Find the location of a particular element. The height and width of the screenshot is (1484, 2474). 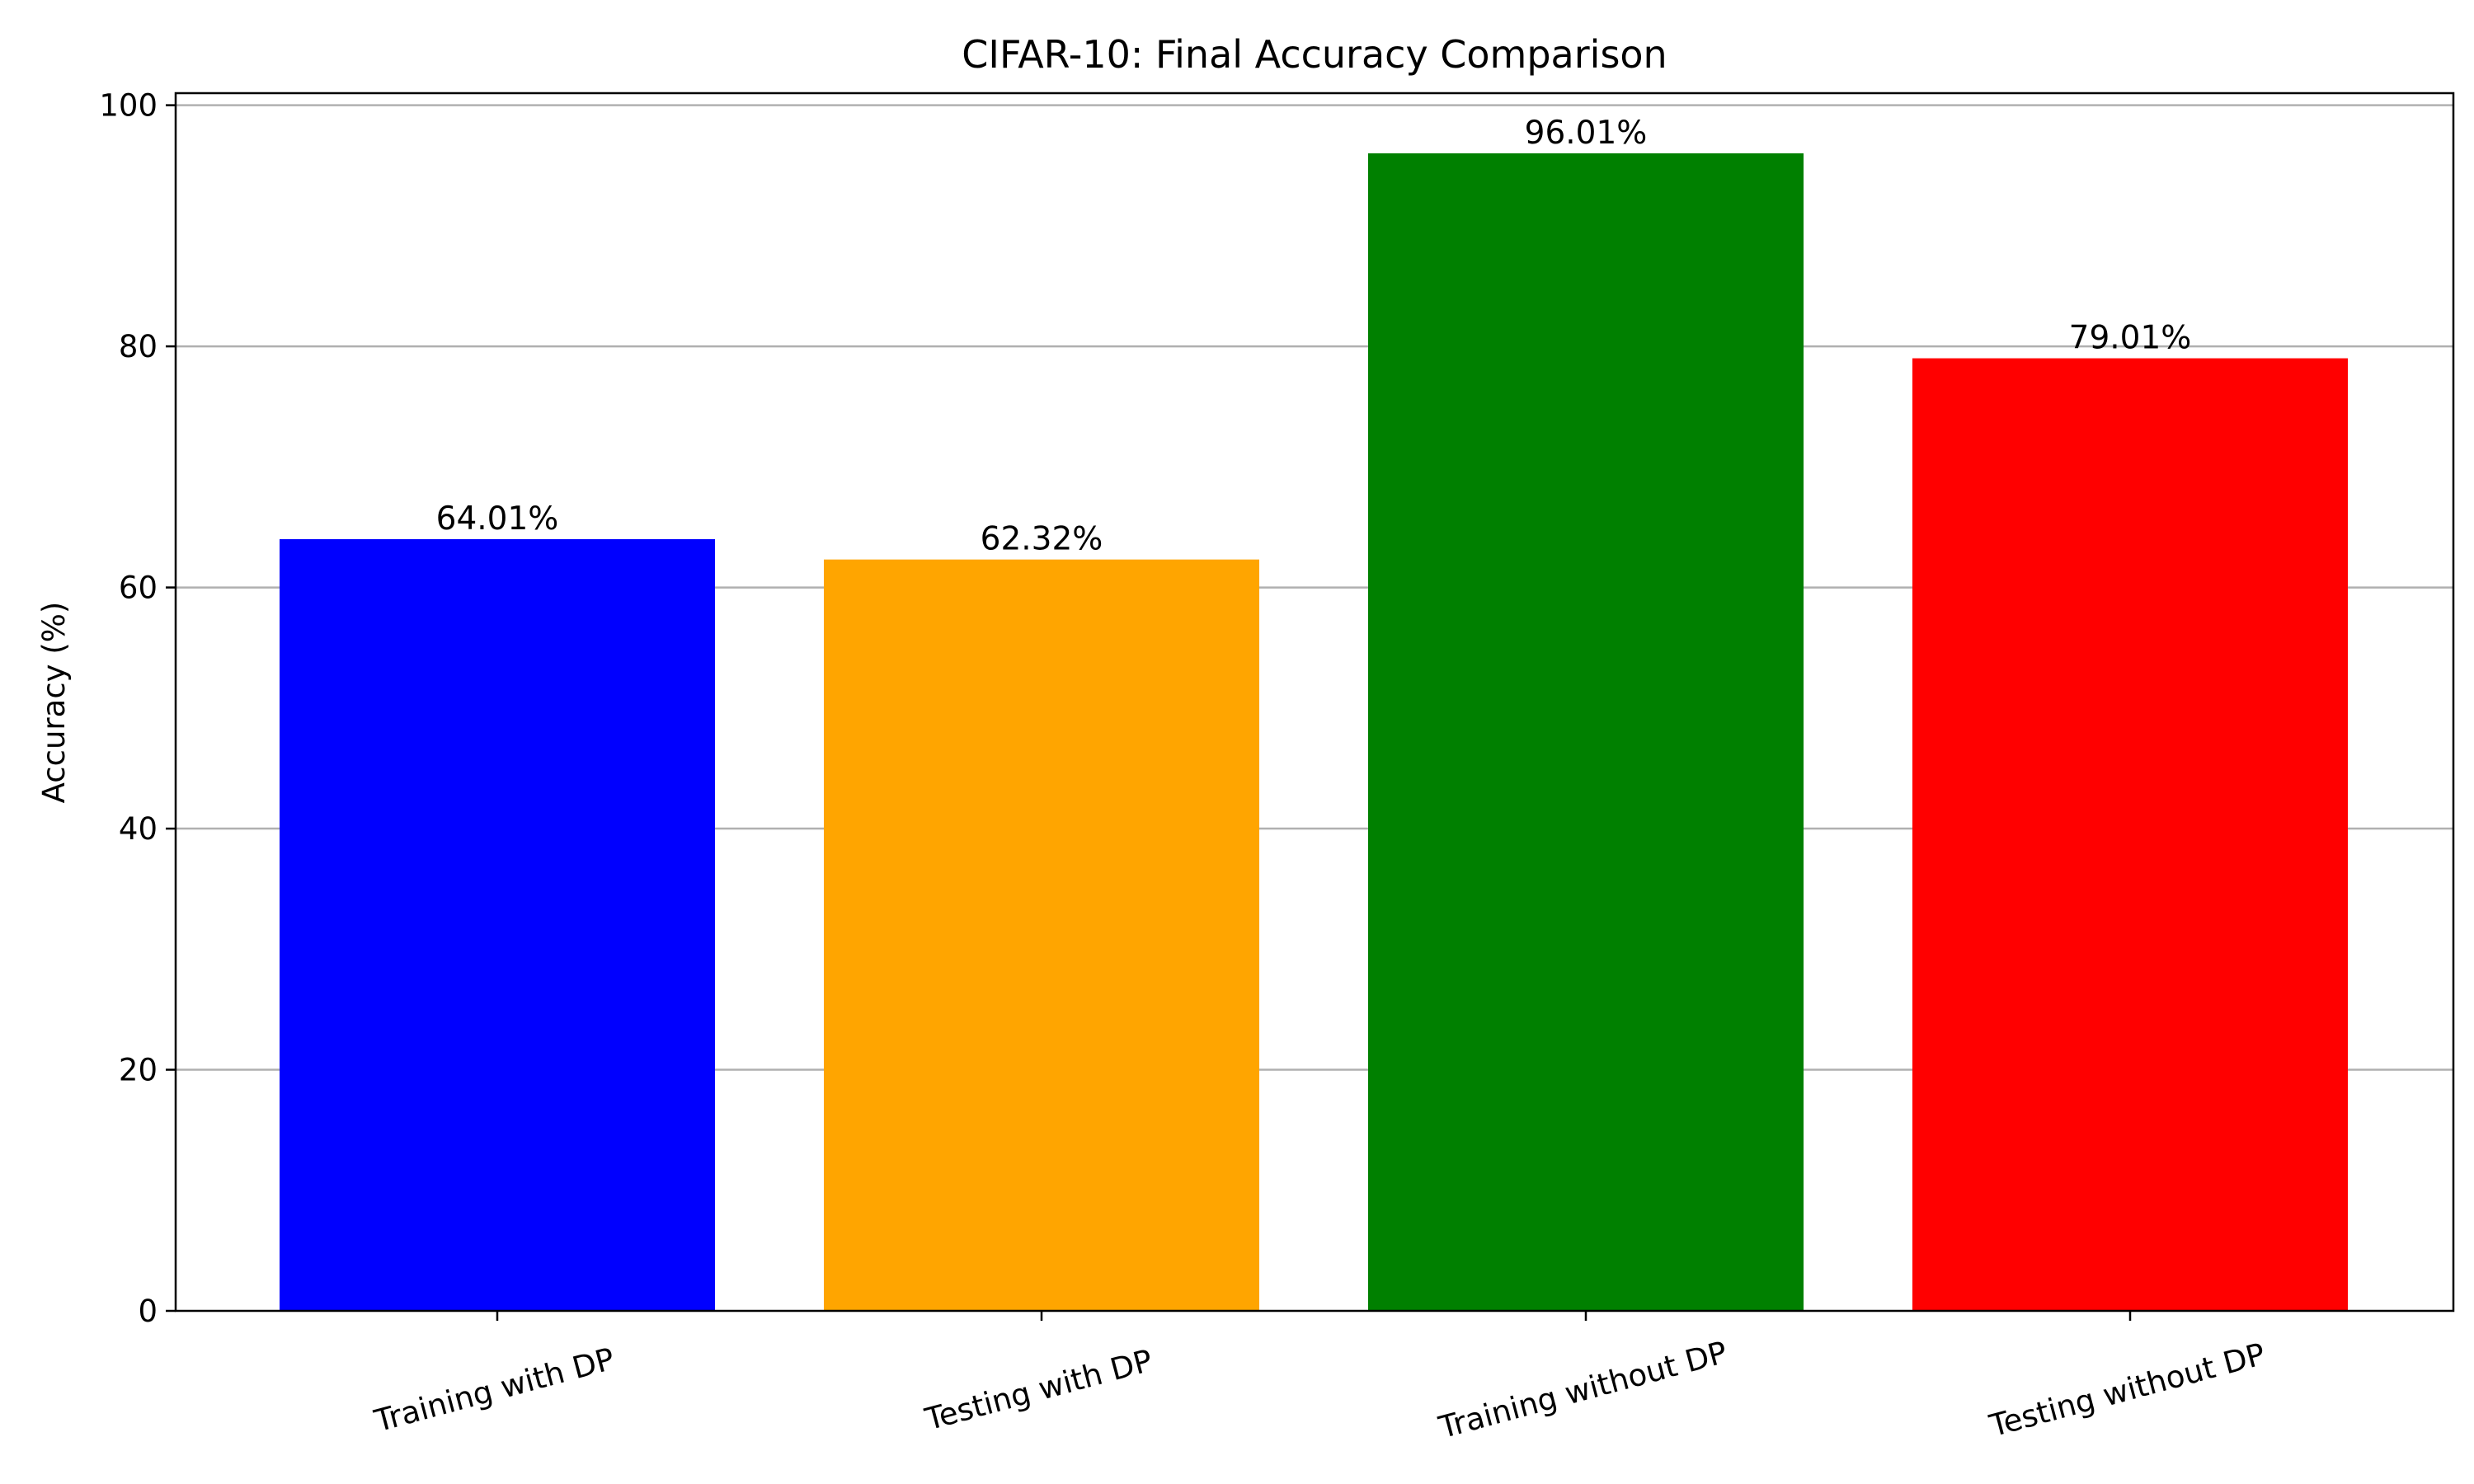

chart-title: CIFAR-10: Final Accuracy Comparison is located at coordinates (1314, 54).